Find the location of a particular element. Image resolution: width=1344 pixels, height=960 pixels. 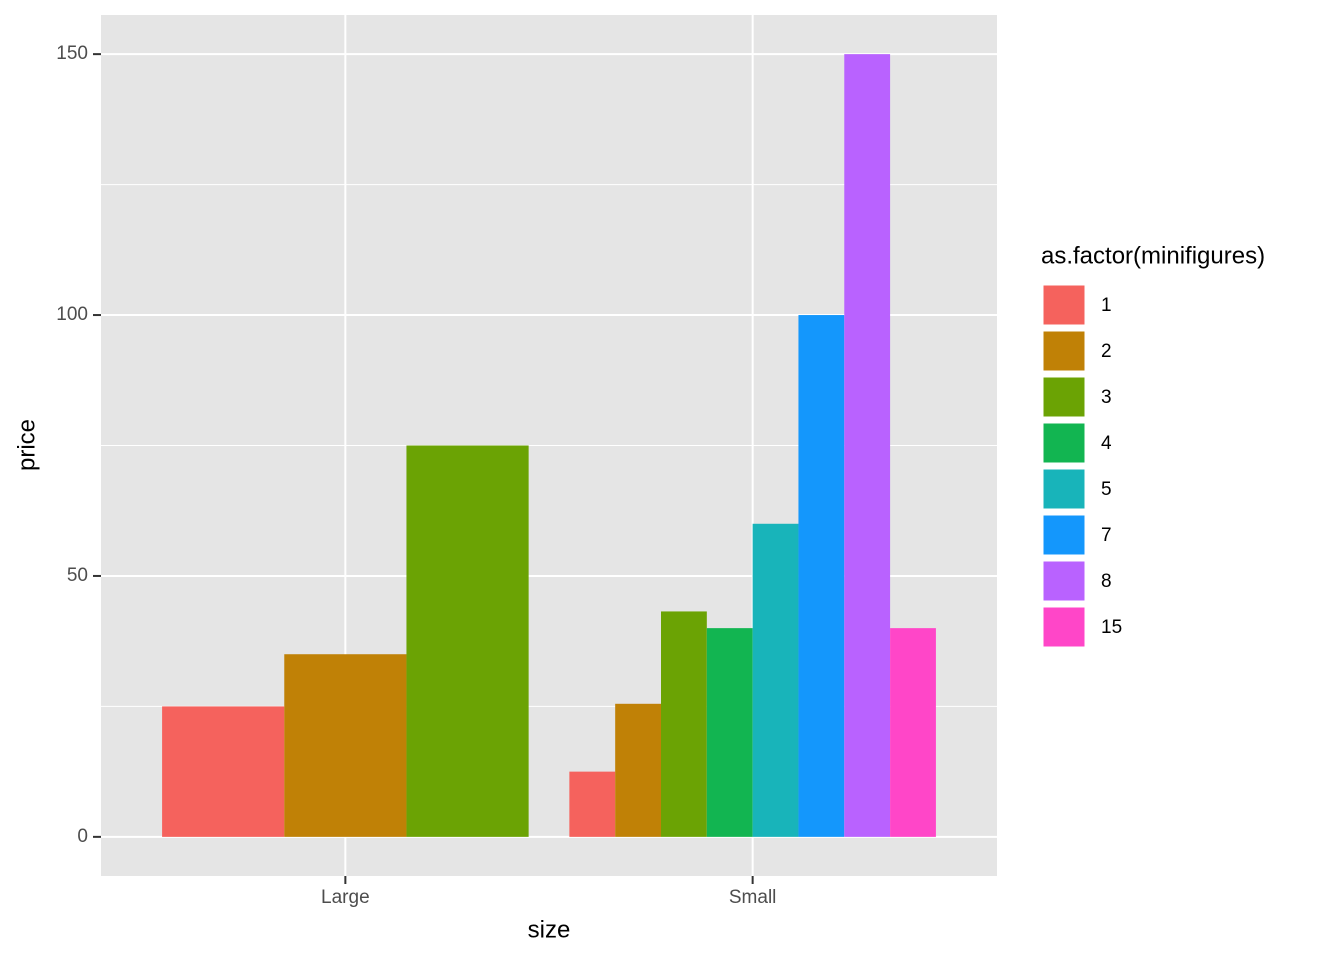

y-tick-label: 150 is located at coordinates (72, 53).